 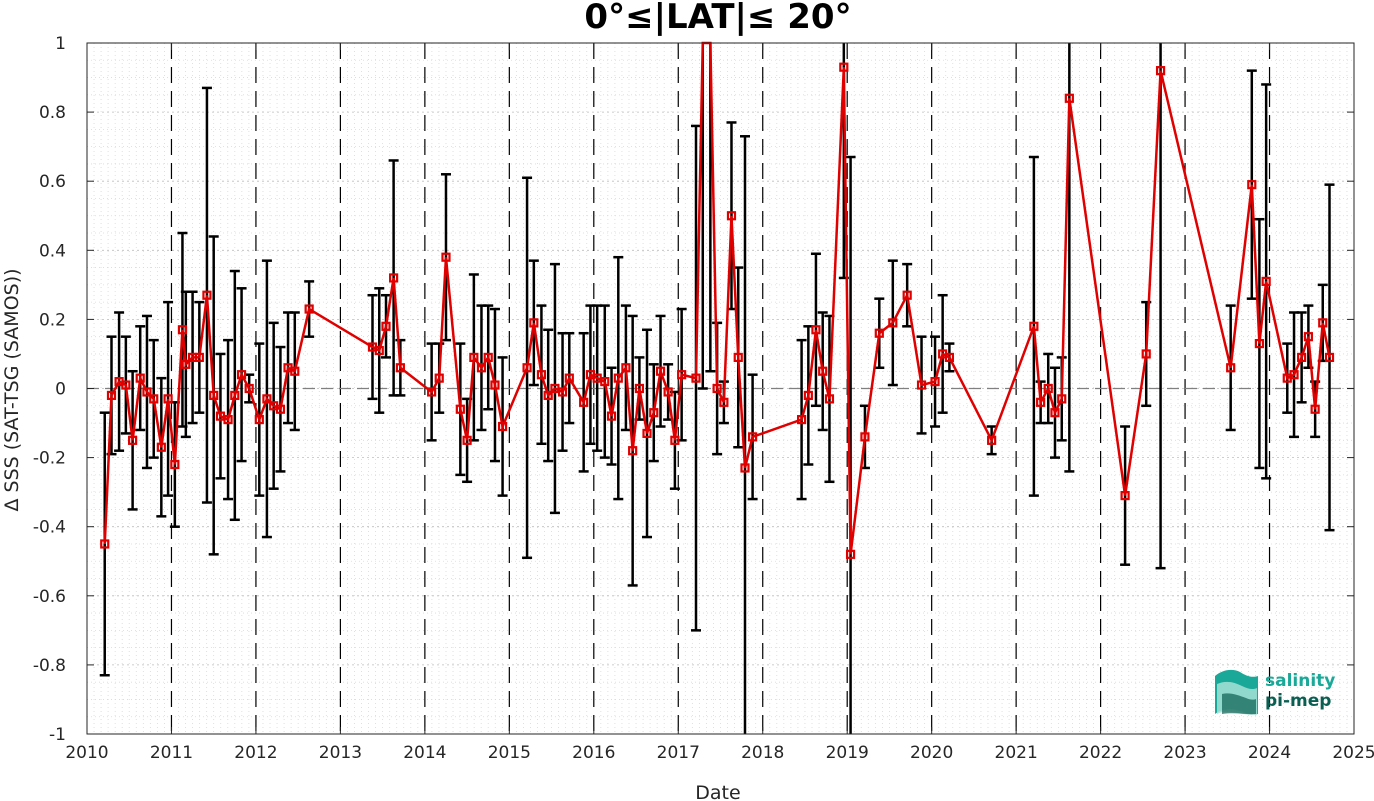 I want to click on y-axis-label: Δ SSS (SAT-TSG (SAMOS)), so click(x=12, y=389).